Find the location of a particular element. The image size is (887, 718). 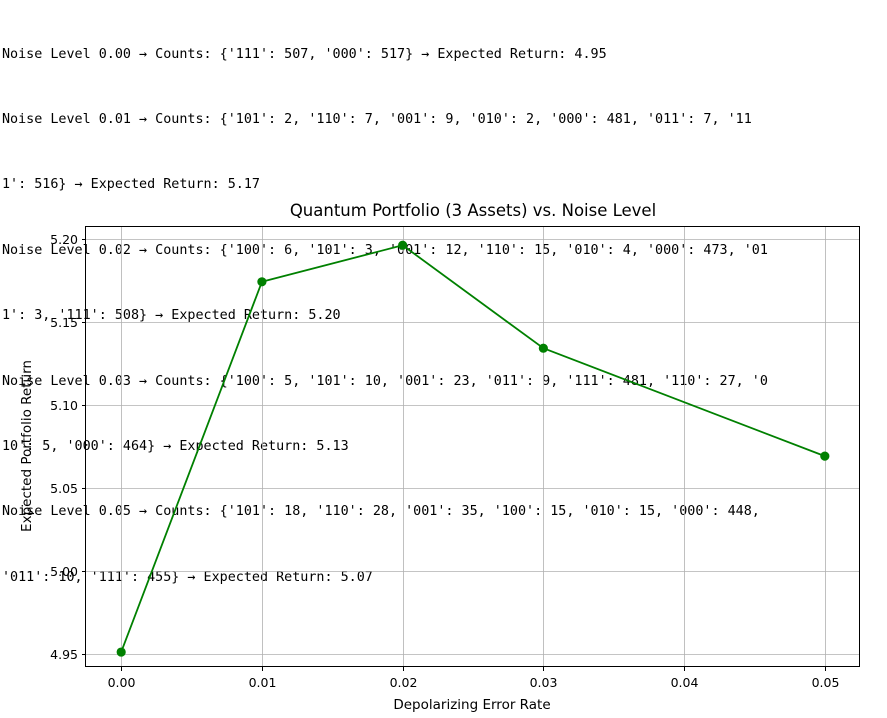

y-tick-label: 5.05 is located at coordinates (64, 488).